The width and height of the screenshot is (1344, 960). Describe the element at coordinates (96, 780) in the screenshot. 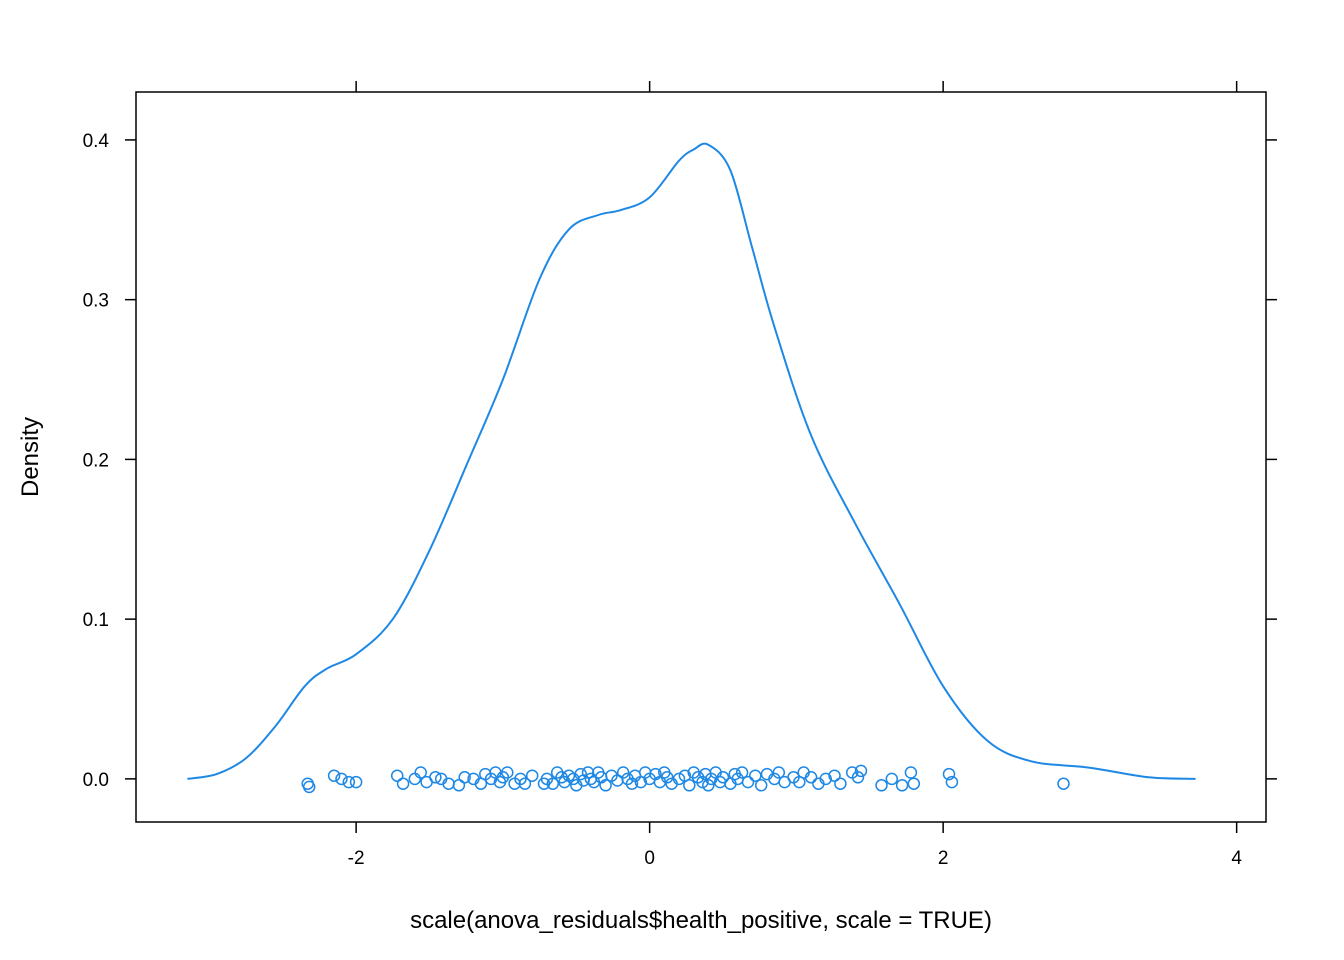

I see `y-tick-label: 0.0` at that location.